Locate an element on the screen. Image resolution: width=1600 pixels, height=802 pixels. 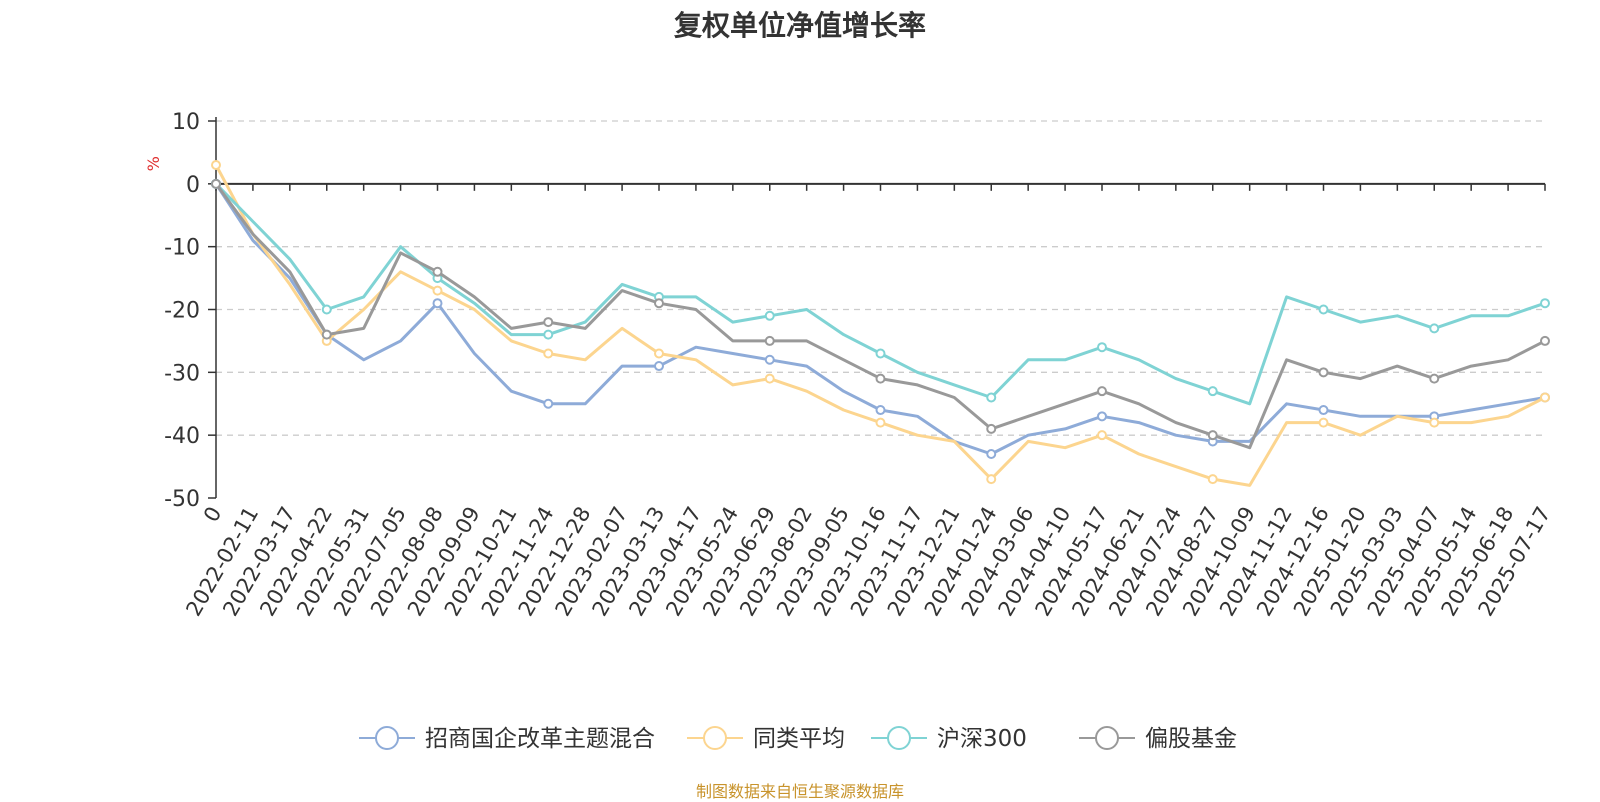
legend-item-0: 招商国企改革主题混合 is located at coordinates (507, 739).